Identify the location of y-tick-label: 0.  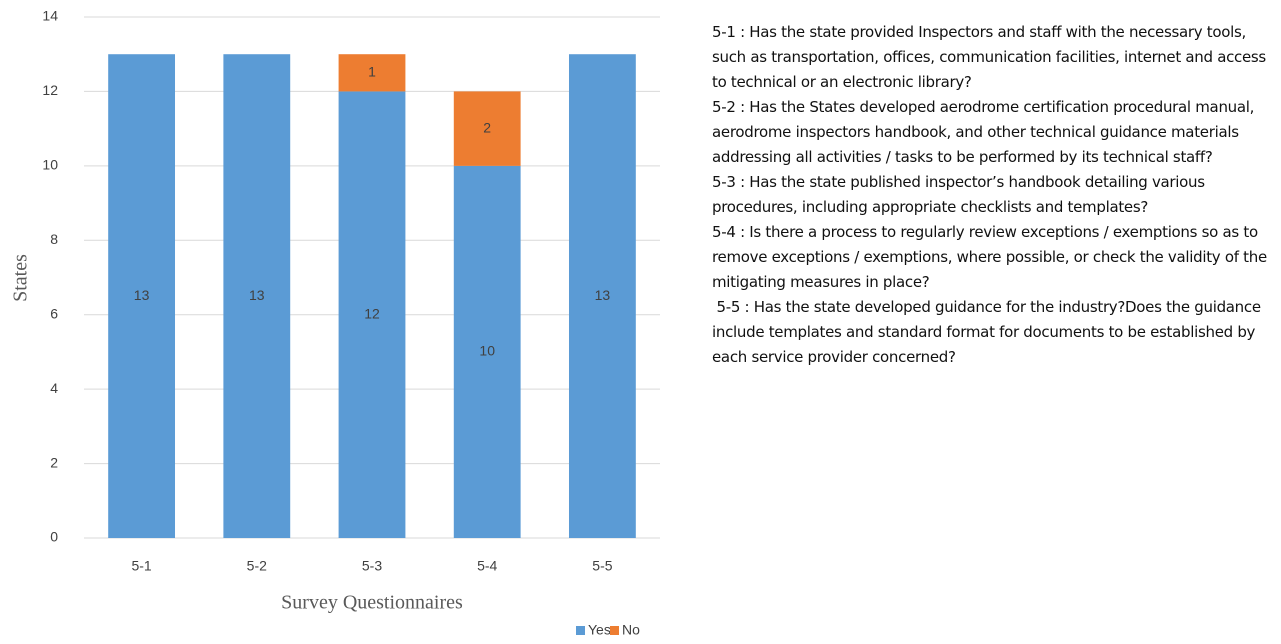
(54, 537).